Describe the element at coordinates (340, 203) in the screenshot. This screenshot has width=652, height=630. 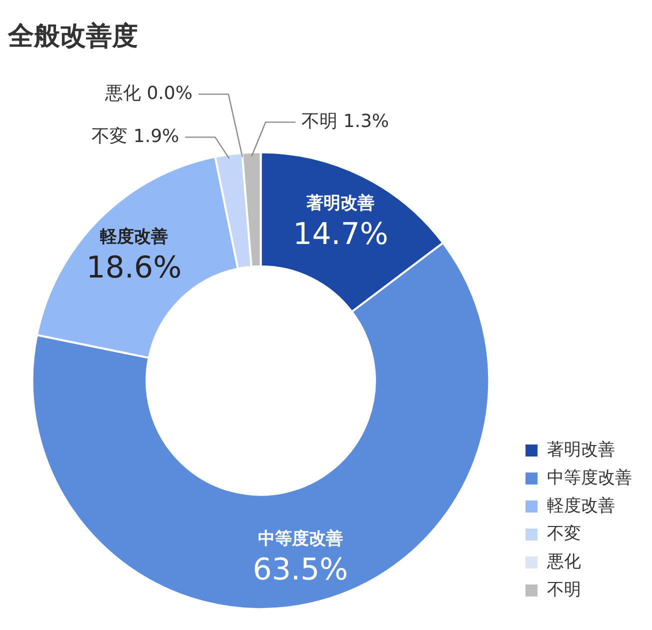
I see `slice-label: 著明改善` at that location.